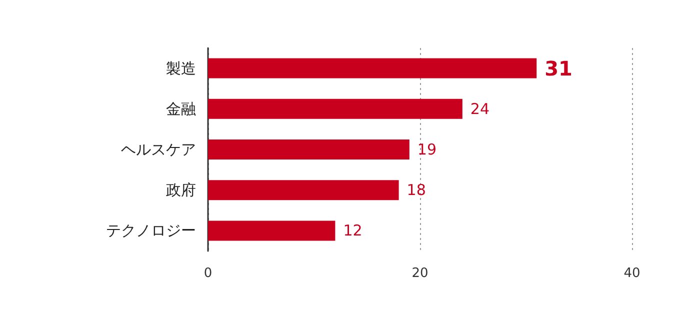 This screenshot has width=700, height=321. Describe the element at coordinates (181, 109) in the screenshot. I see `y-tick-label: 金融` at that location.